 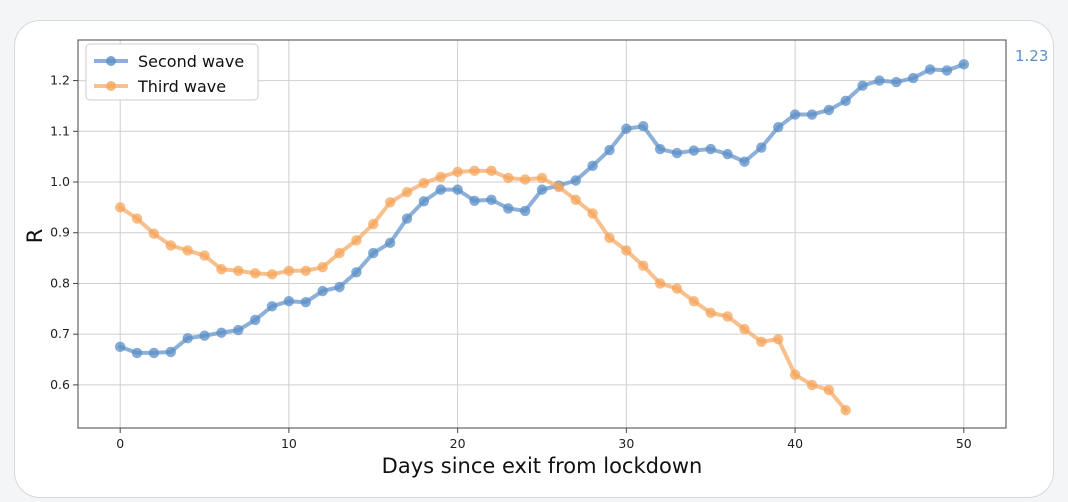 What do you see at coordinates (60, 333) in the screenshot?
I see `y-tick-label: 0.7` at bounding box center [60, 333].